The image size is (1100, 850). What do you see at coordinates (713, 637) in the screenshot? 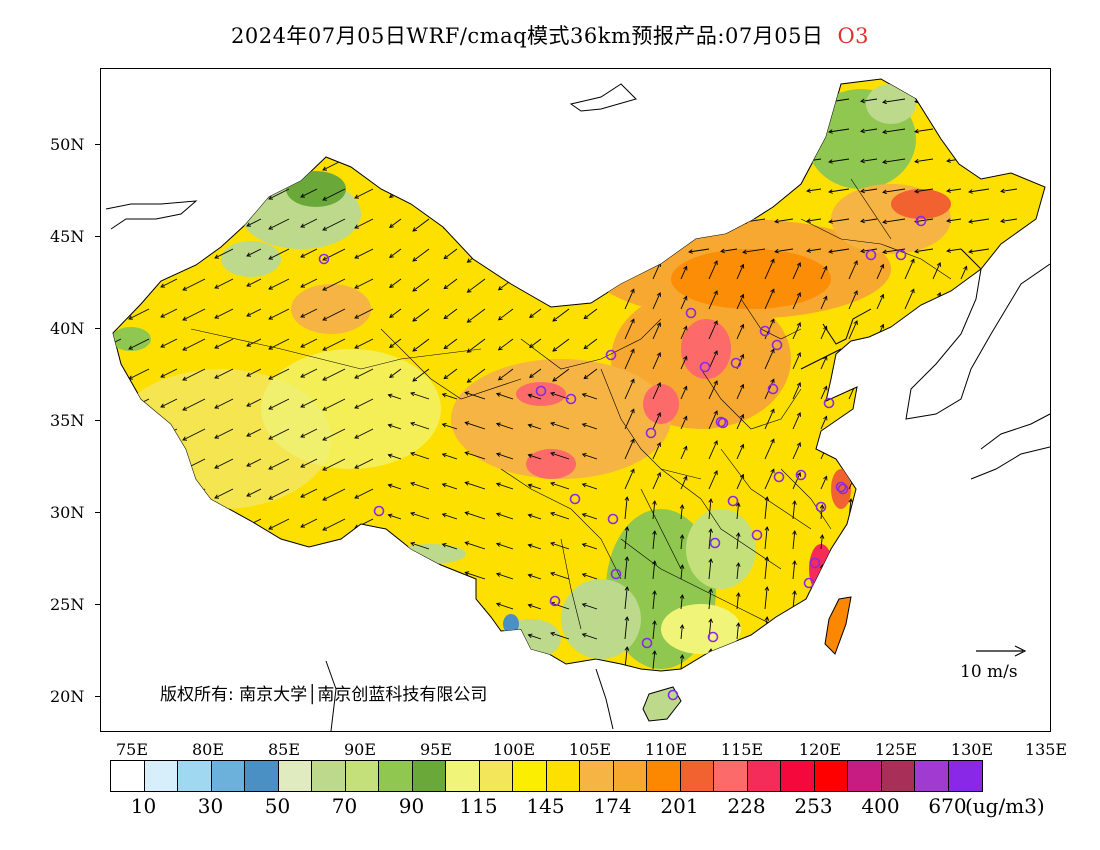
I see `station-marker` at bounding box center [713, 637].